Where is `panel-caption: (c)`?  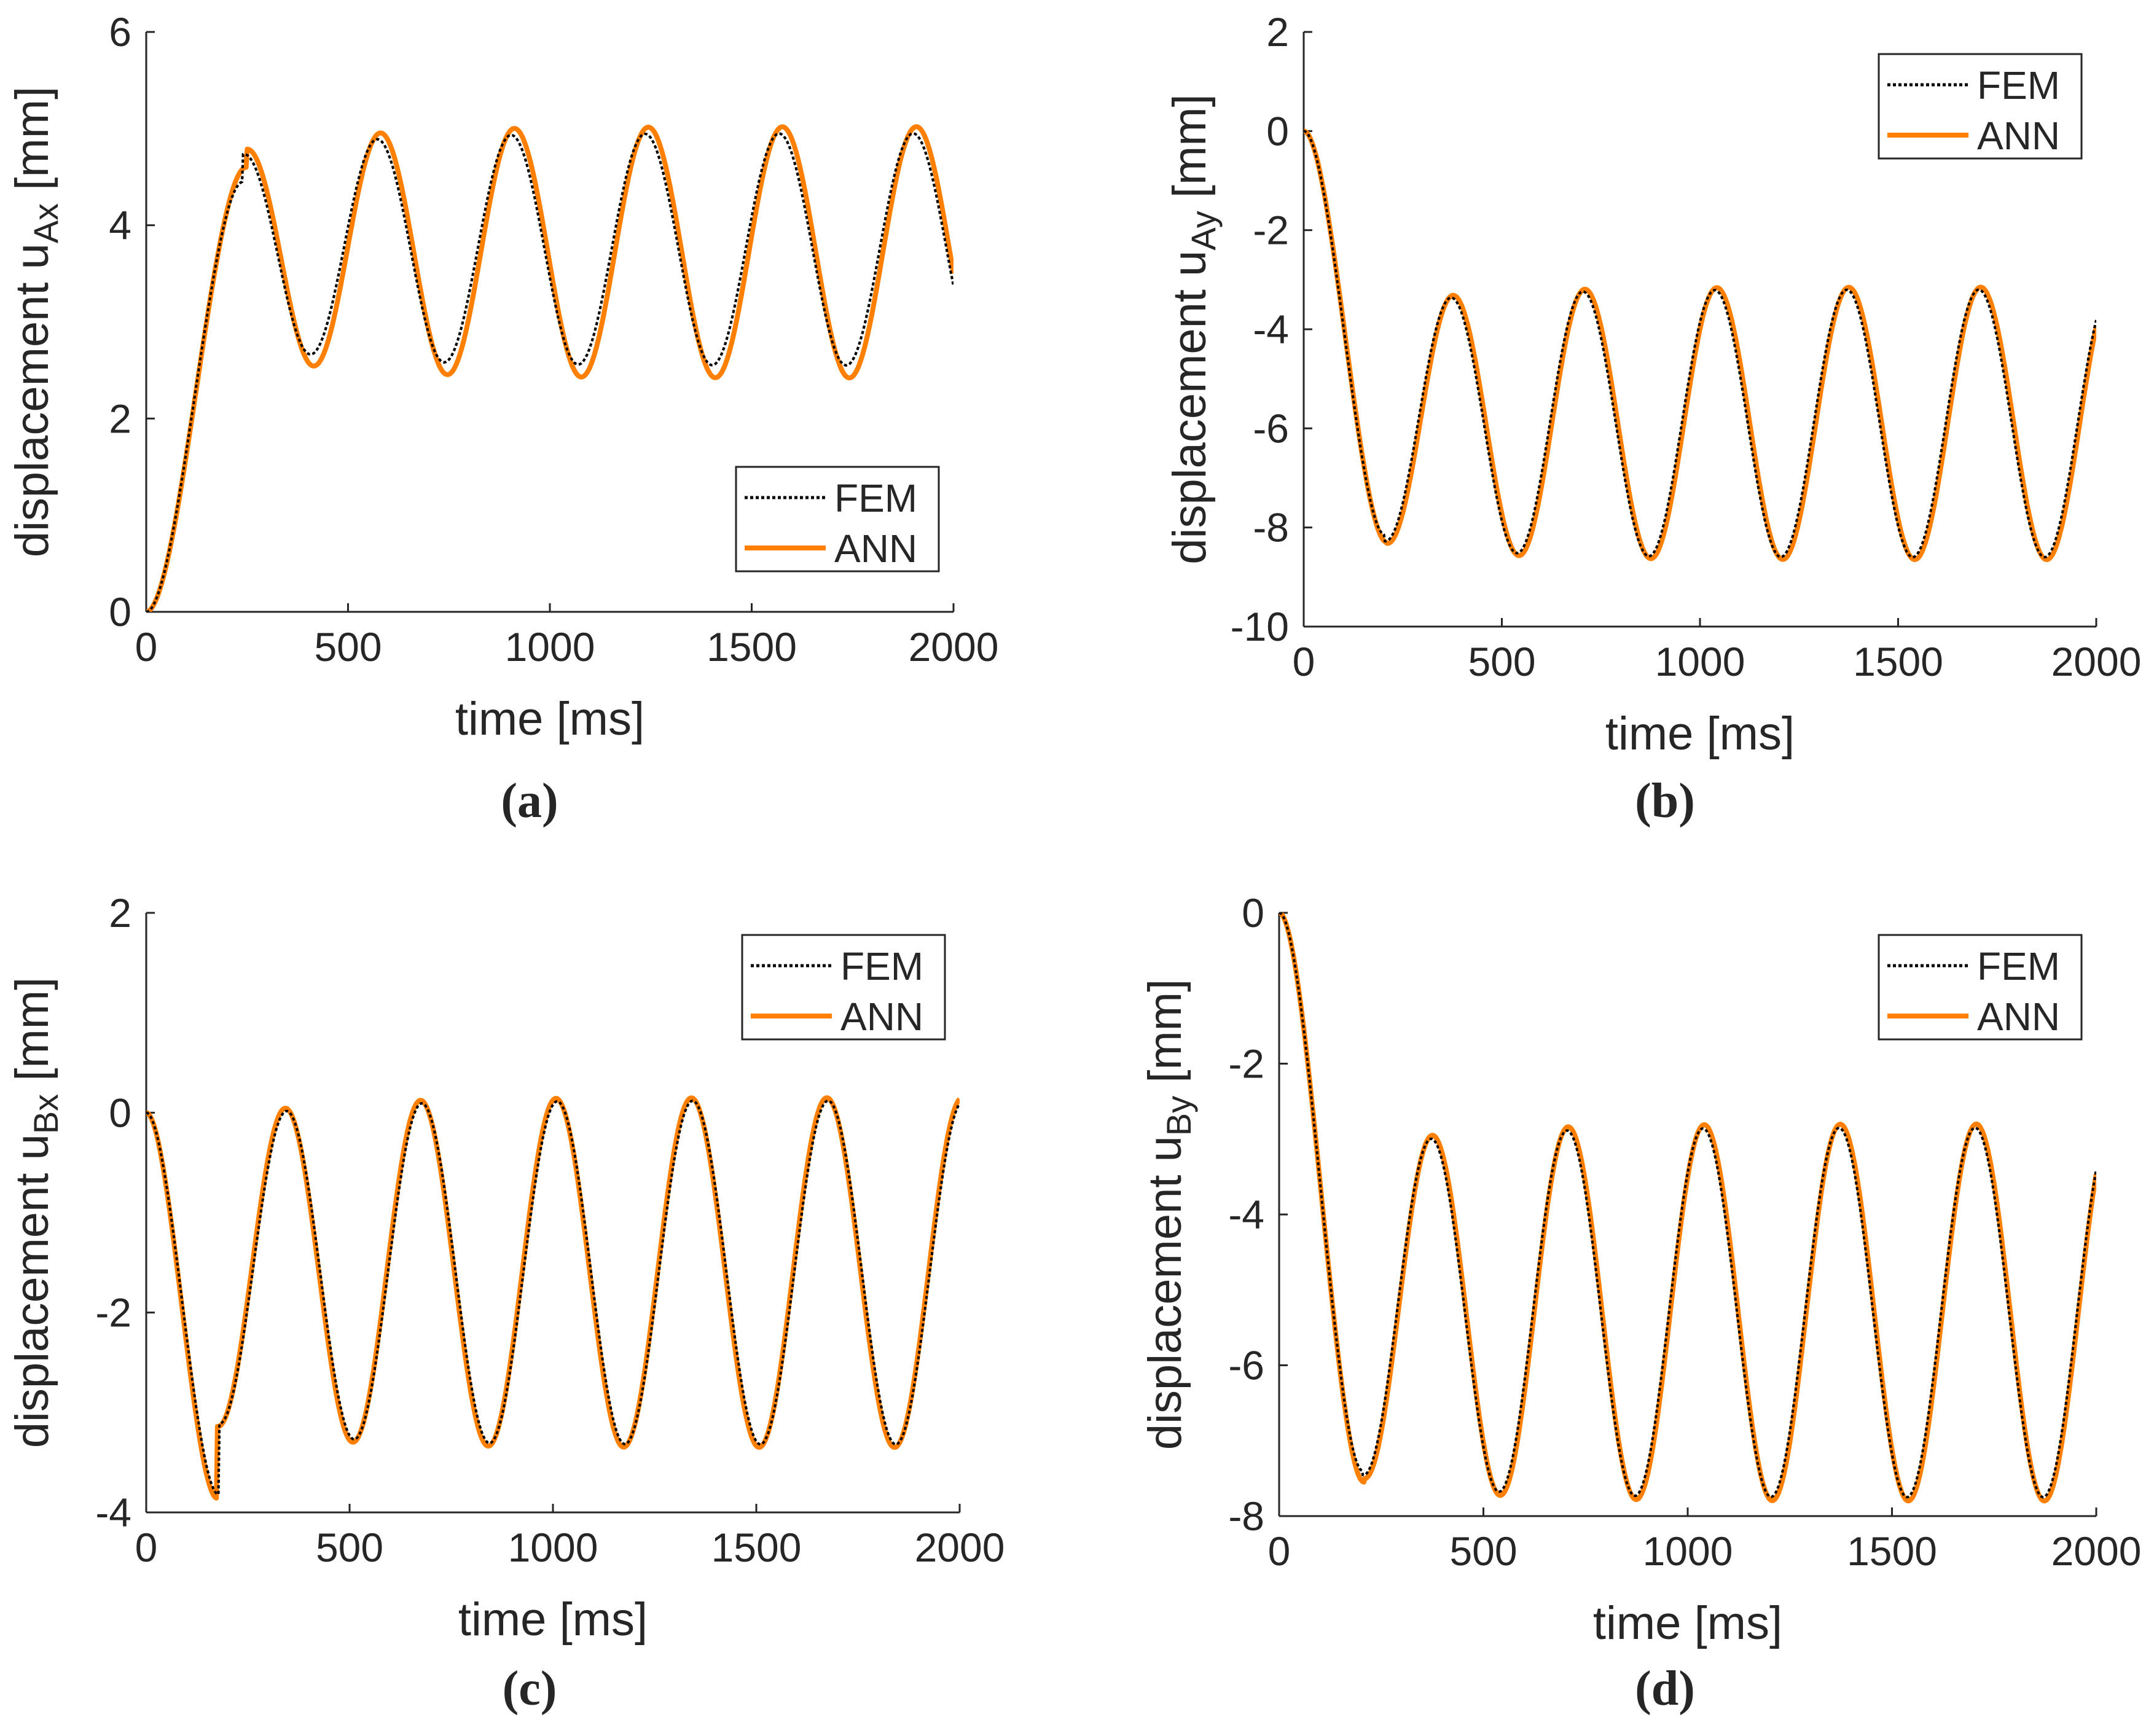
panel-caption: (c) is located at coordinates (530, 1689).